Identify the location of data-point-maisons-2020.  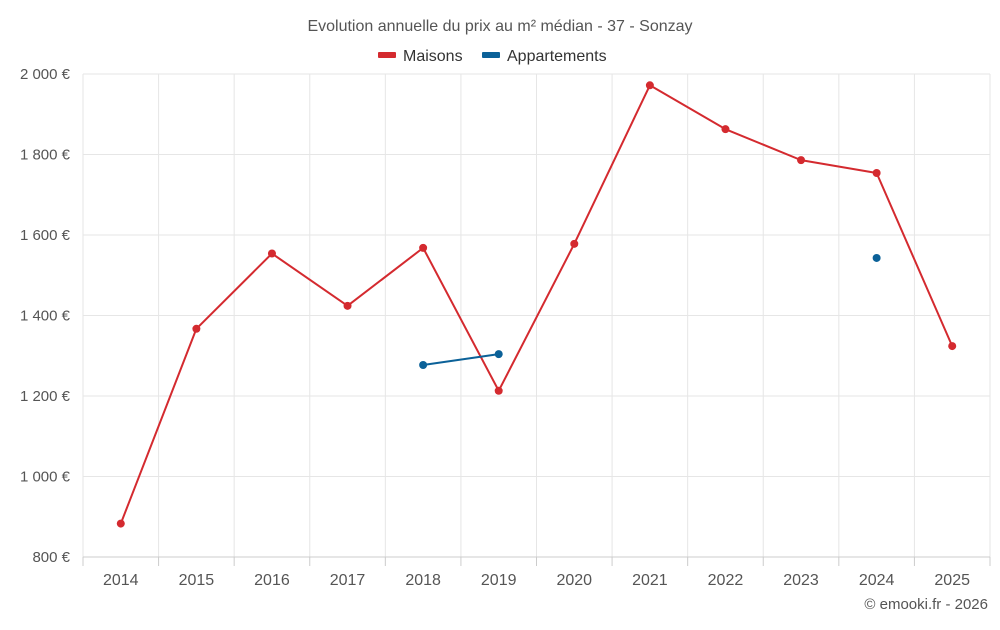
(574, 243).